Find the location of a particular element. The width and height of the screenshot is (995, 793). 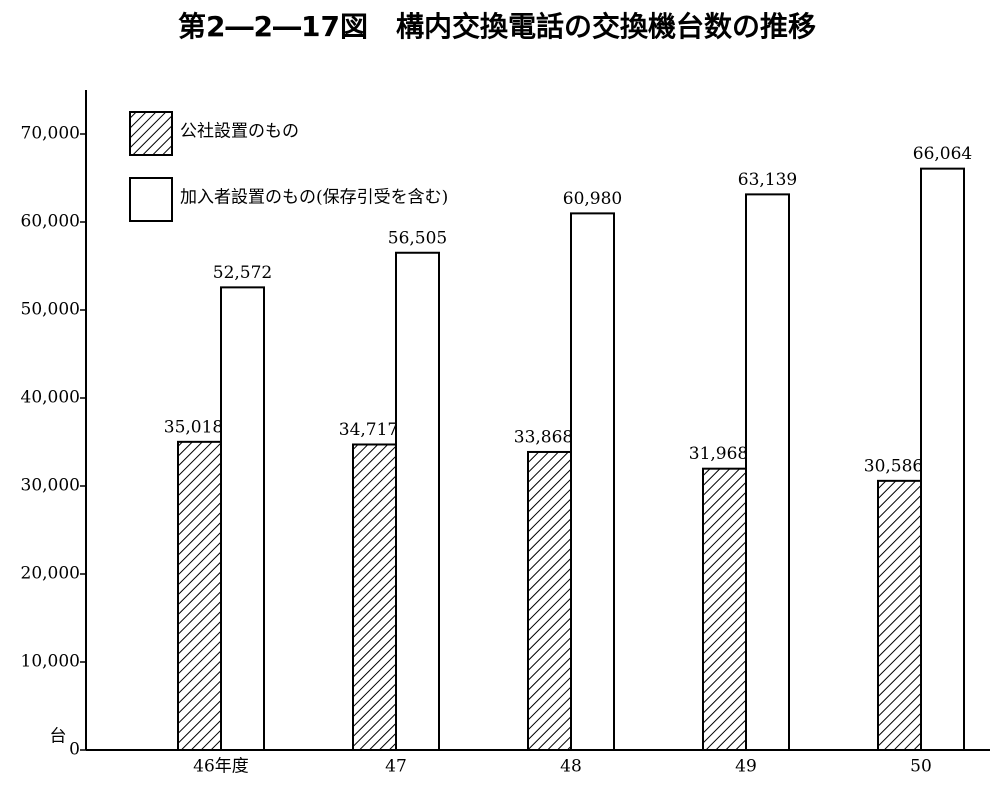

y-tick-label: 0 is located at coordinates (74, 750).